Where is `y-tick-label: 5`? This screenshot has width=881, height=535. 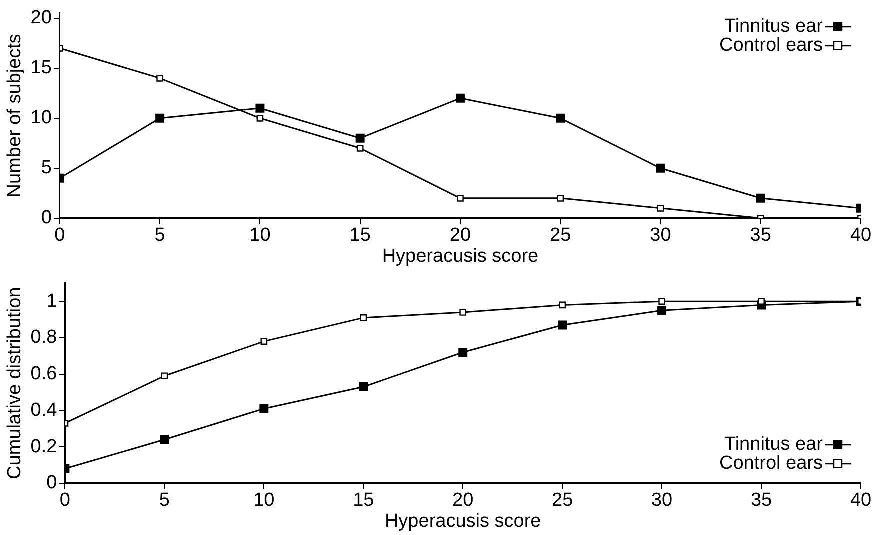
y-tick-label: 5 is located at coordinates (46, 168).